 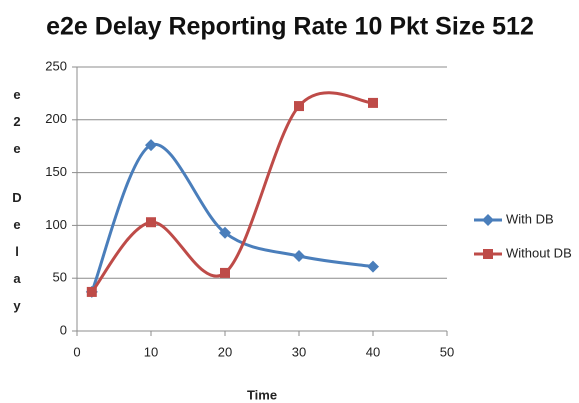 I want to click on y-tick-label: 200, so click(x=56, y=118).